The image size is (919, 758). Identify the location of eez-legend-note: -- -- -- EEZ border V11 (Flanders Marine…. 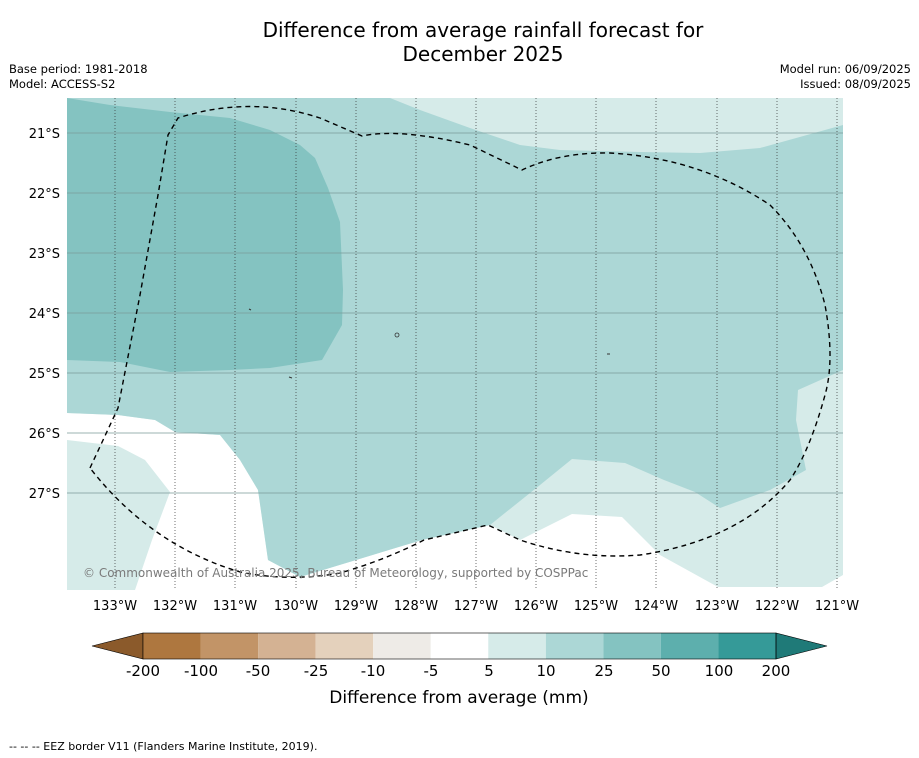
(163, 746).